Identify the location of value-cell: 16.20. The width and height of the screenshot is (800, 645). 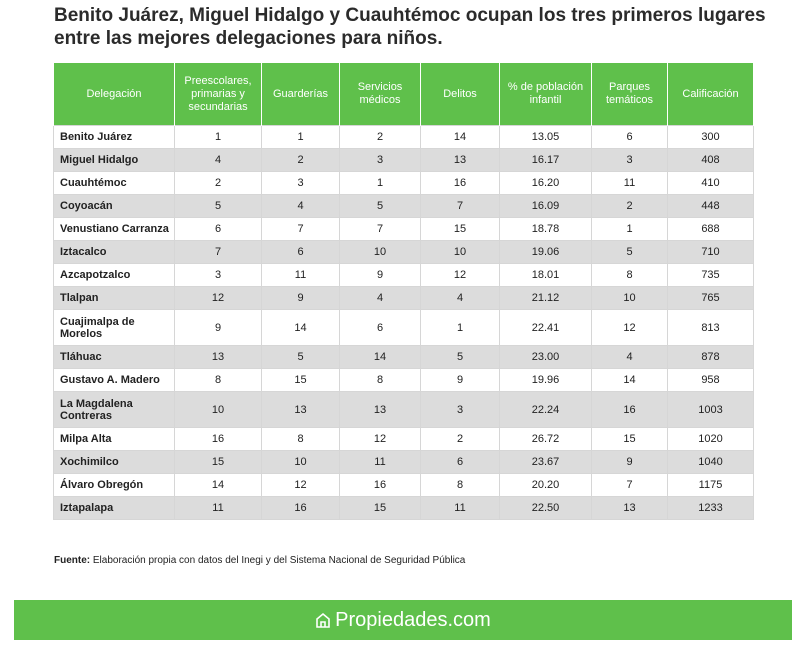
(545, 183).